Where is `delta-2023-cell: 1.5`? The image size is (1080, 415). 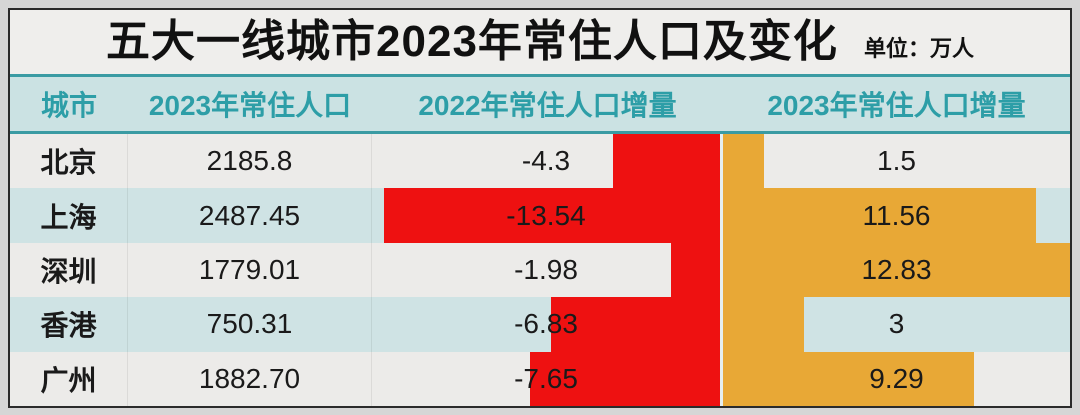 delta-2023-cell: 1.5 is located at coordinates (896, 161).